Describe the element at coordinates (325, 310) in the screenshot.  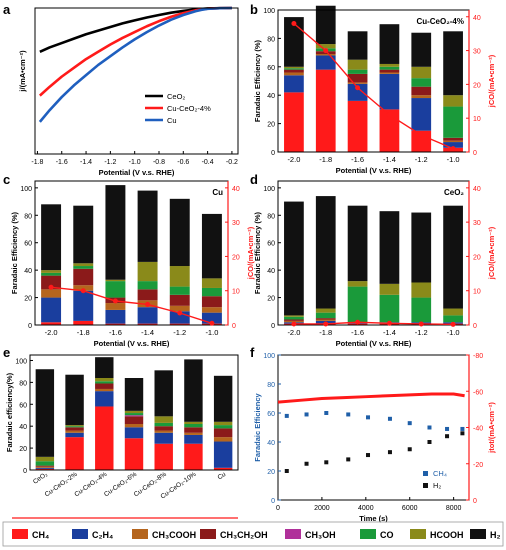
I see `d-bar-hcooh` at that location.